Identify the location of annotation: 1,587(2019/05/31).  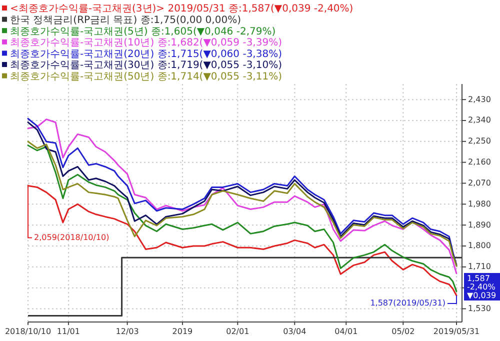
(408, 303).